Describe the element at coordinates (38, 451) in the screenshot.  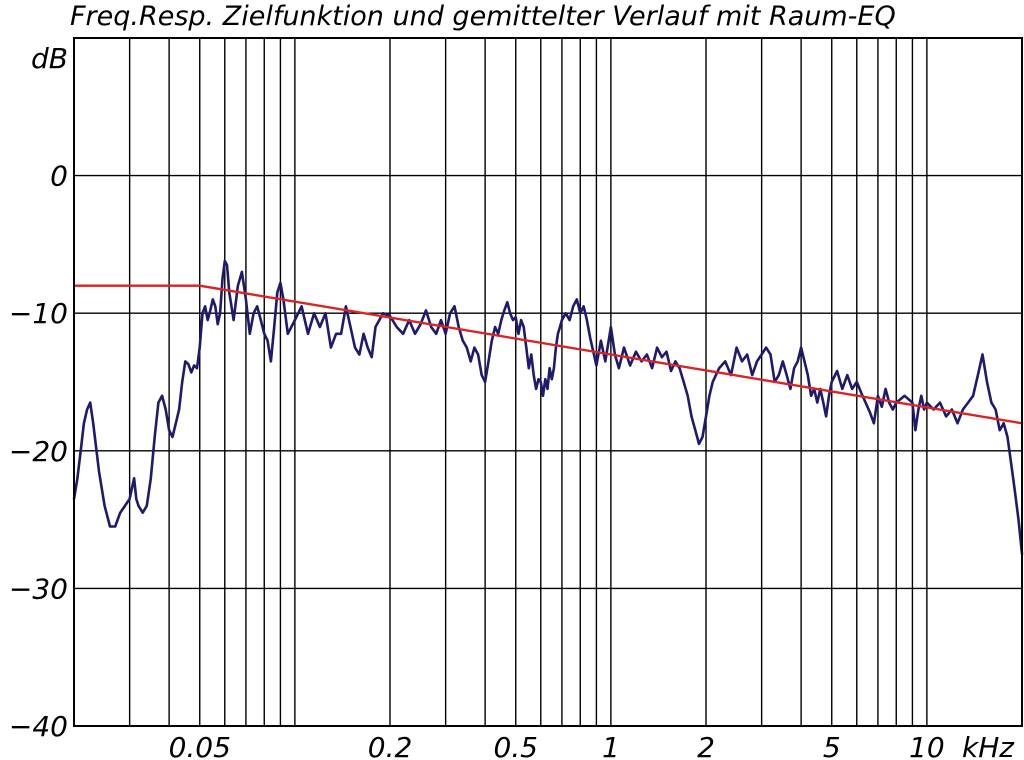
I see `y-tick-label: −20` at that location.